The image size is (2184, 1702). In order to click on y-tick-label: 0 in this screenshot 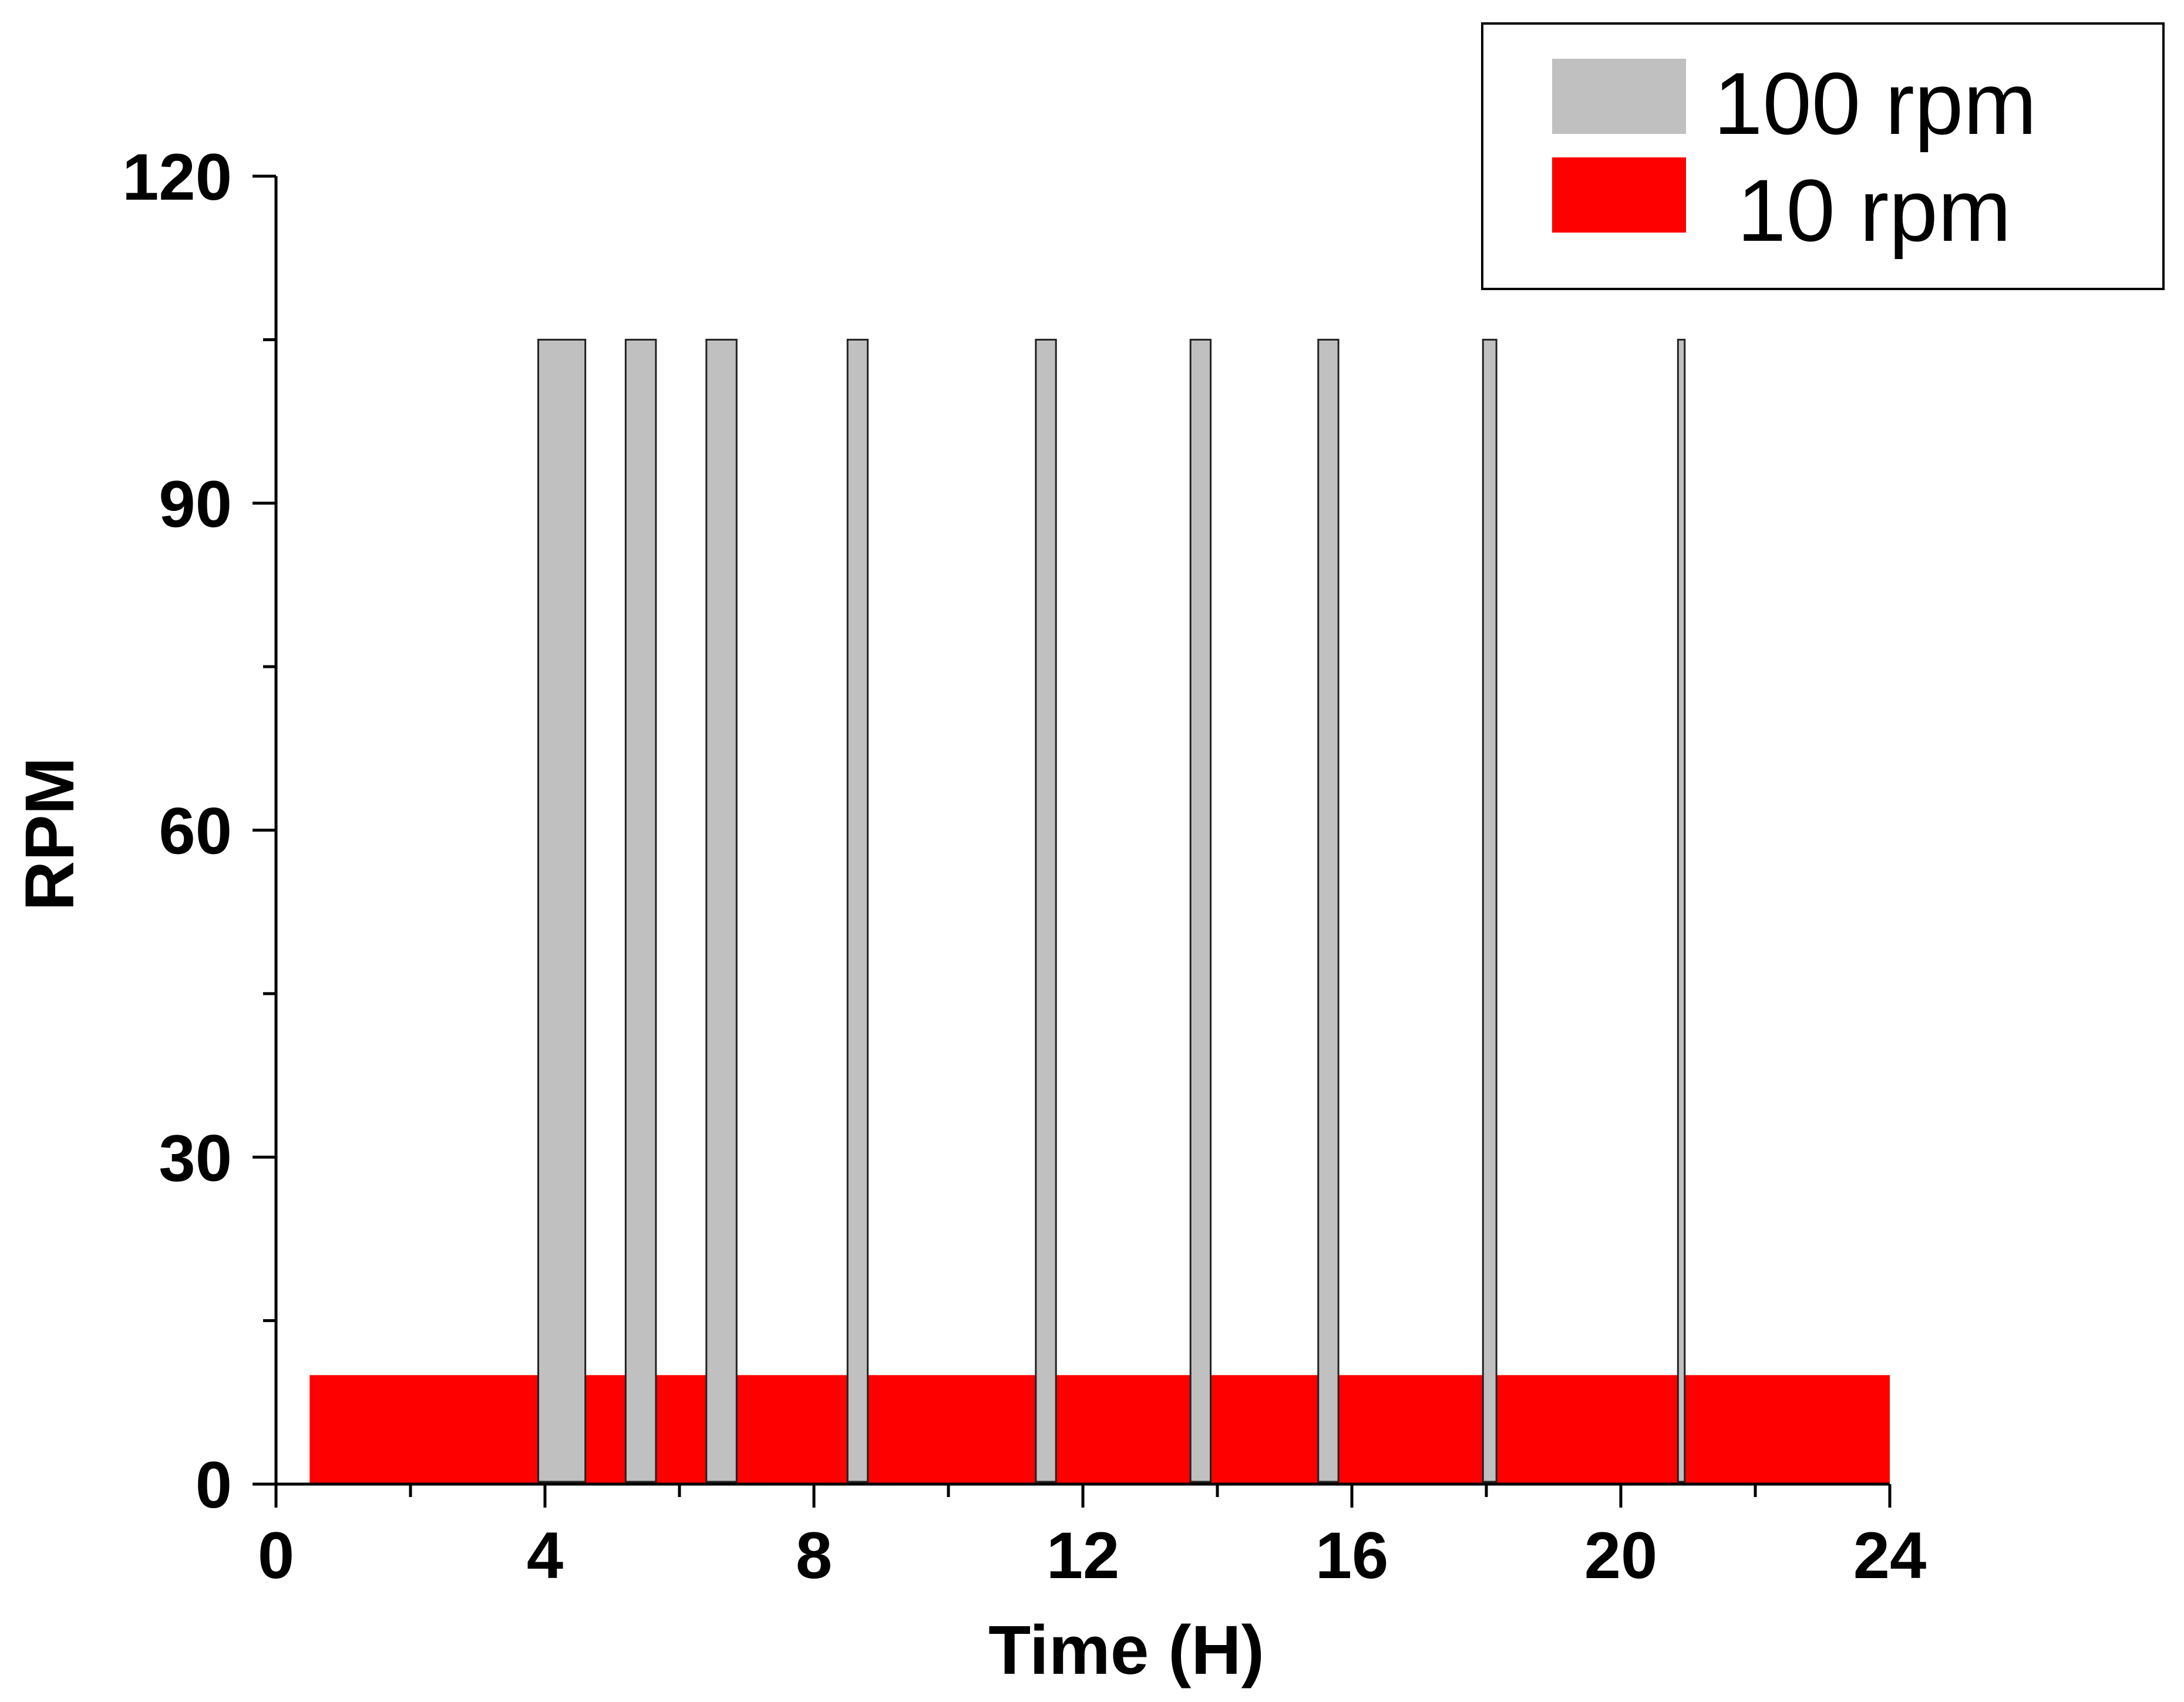, I will do `click(214, 1485)`.